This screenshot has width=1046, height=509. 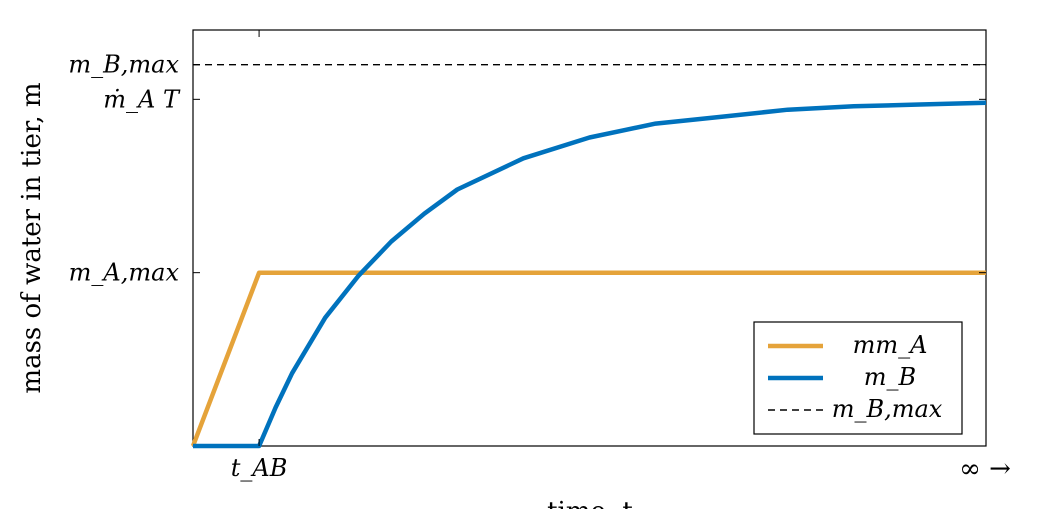 What do you see at coordinates (259, 468) in the screenshot?
I see `x-tick-label: t_AB` at bounding box center [259, 468].